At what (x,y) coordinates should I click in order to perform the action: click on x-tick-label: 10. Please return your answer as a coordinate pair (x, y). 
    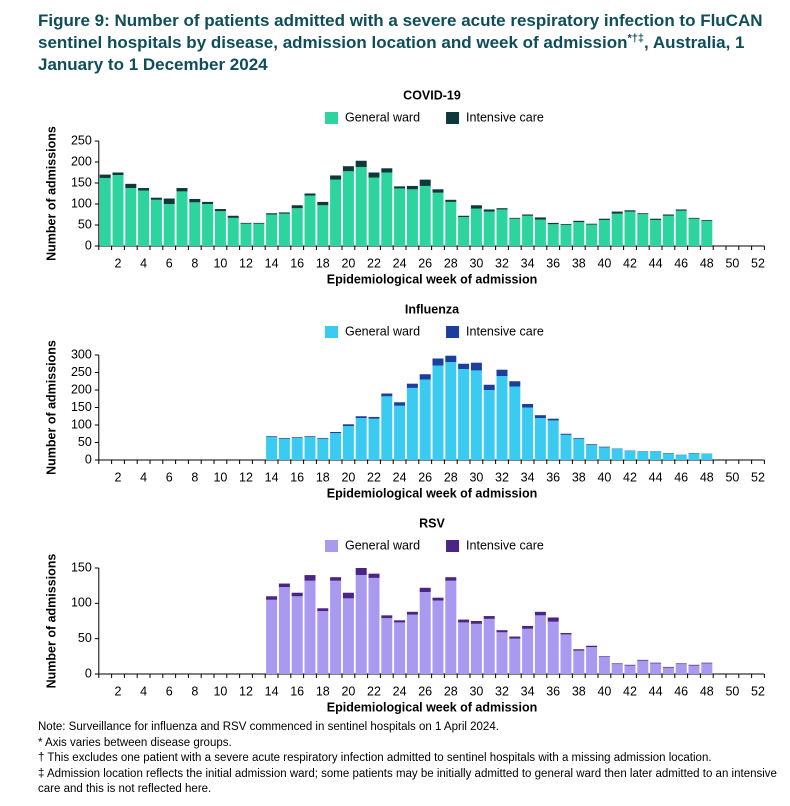
    Looking at the image, I should click on (220, 263).